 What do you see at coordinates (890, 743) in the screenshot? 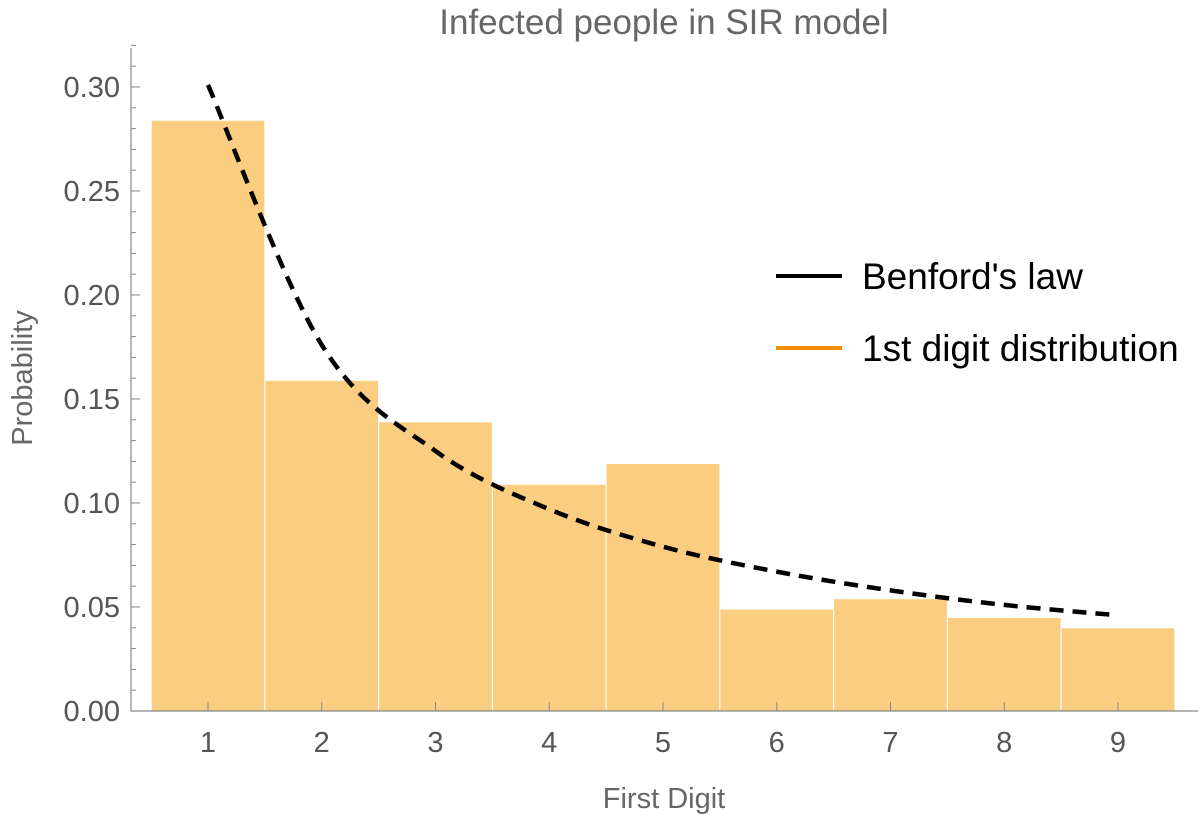
I see `x-tick-label: 7` at bounding box center [890, 743].